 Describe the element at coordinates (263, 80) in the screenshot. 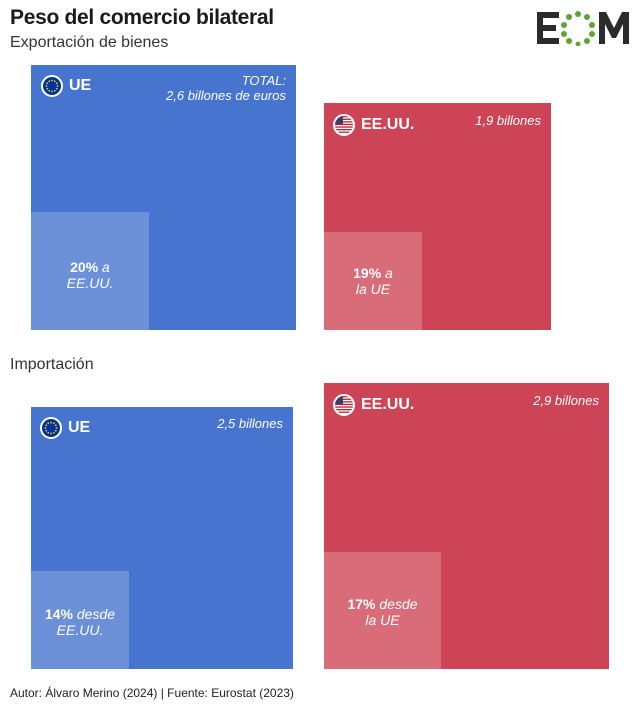

I see `total-line1: TOTAL:` at that location.